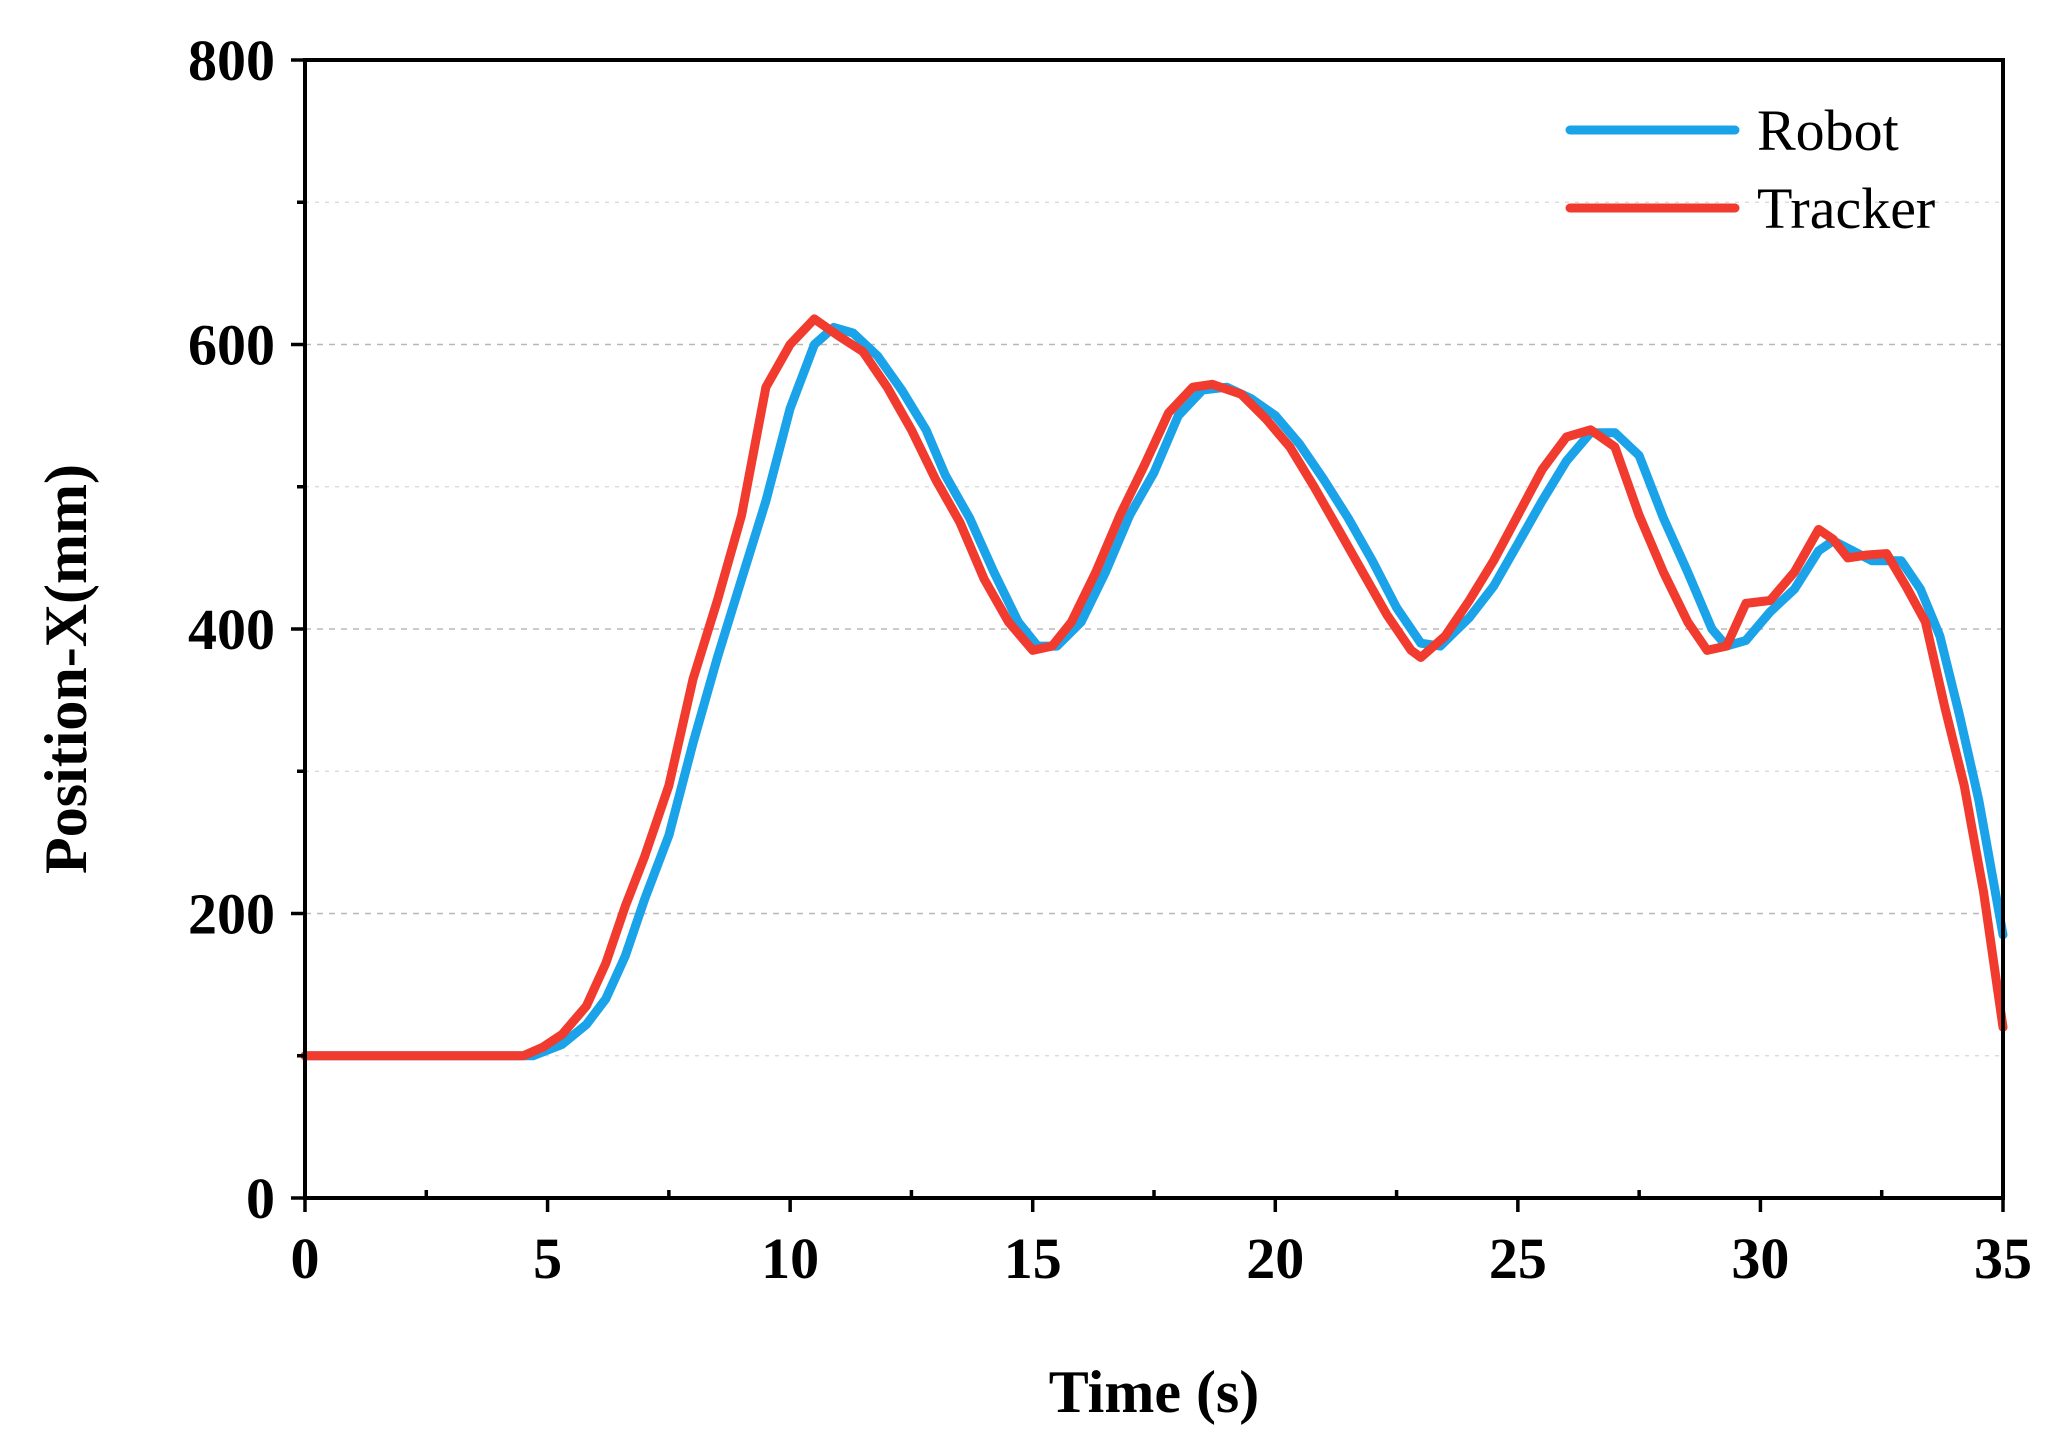  What do you see at coordinates (231, 345) in the screenshot?
I see `y-tick-label: 600` at bounding box center [231, 345].